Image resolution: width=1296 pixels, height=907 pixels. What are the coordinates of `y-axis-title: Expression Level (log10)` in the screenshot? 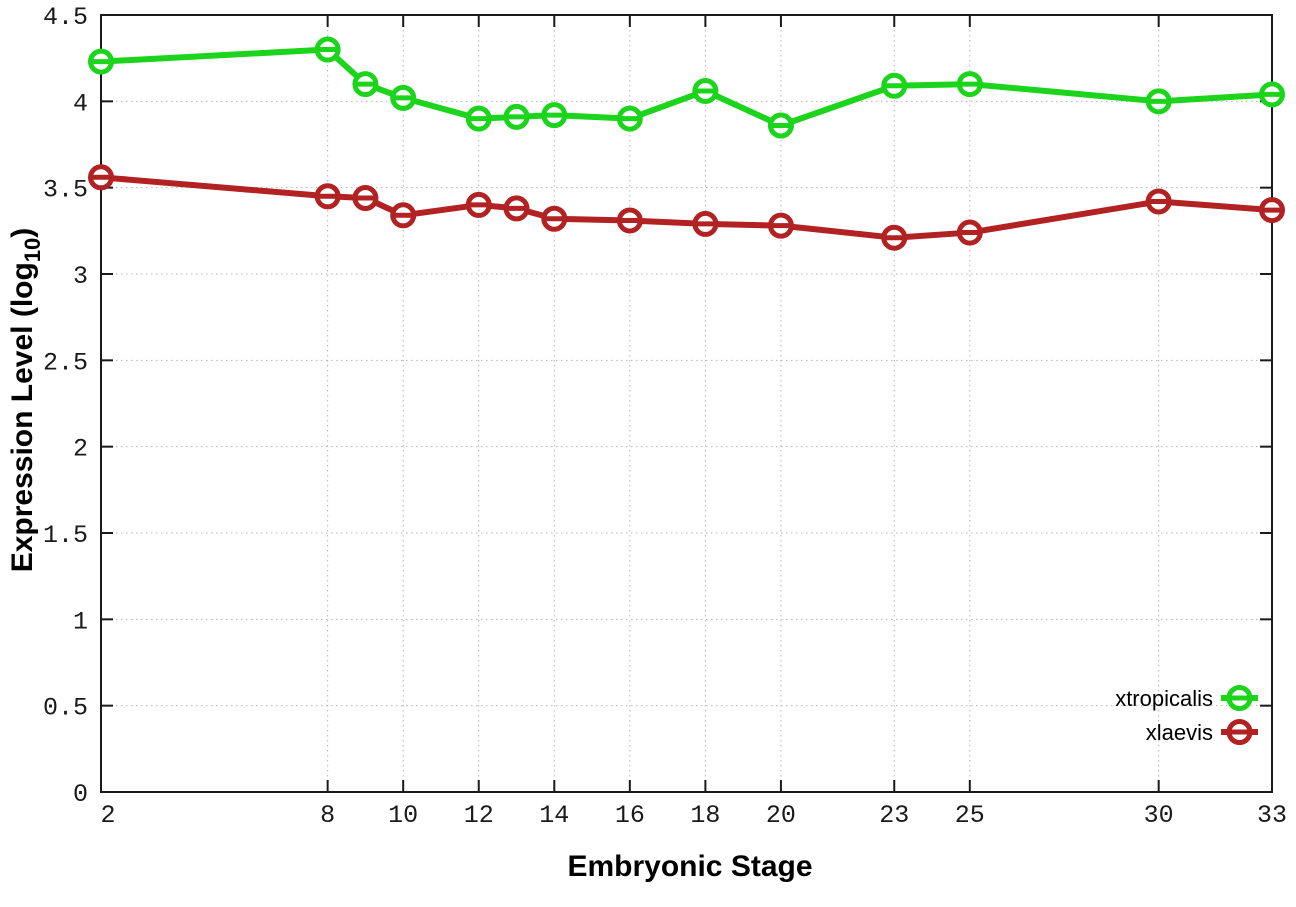 It's located at (25, 400).